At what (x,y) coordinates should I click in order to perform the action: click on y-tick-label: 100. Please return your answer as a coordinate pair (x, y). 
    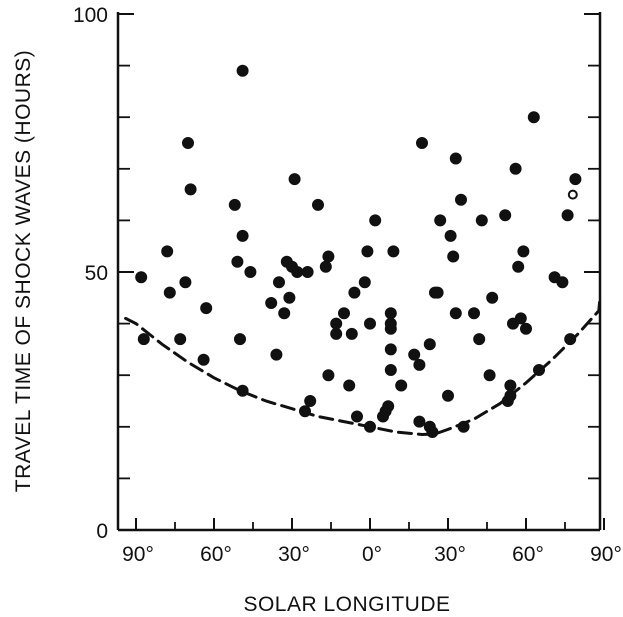
    Looking at the image, I should click on (90, 15).